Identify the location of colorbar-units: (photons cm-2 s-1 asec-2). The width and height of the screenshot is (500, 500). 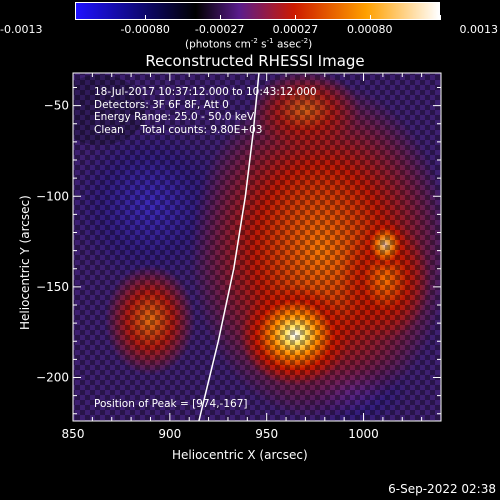
(249, 44).